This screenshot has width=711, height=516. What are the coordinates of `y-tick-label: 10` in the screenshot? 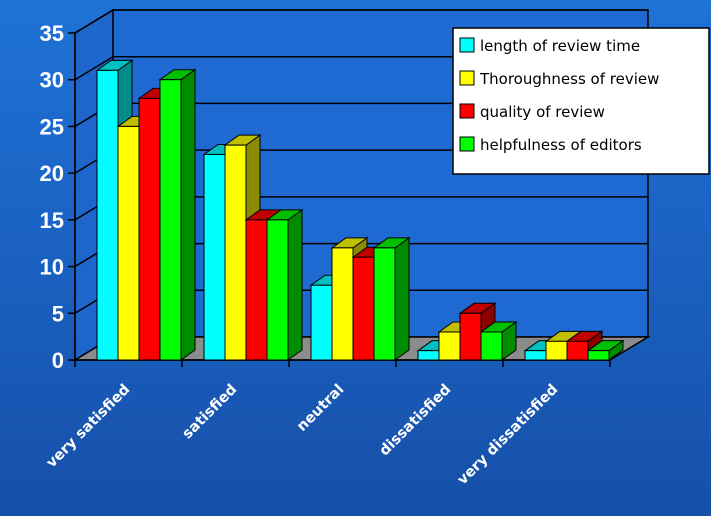 It's located at (52, 267).